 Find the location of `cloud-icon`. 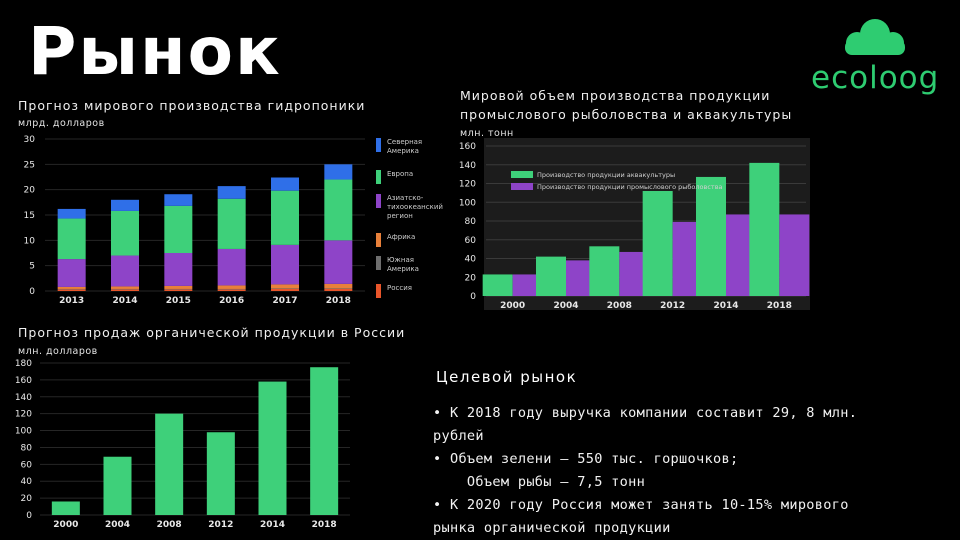

cloud-icon is located at coordinates (875, 37).